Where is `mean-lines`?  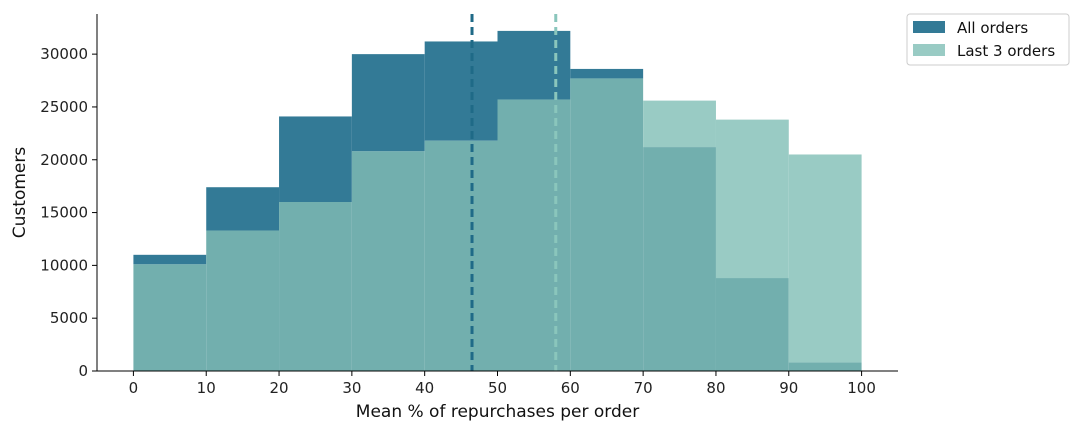
mean-lines is located at coordinates (514, 192).